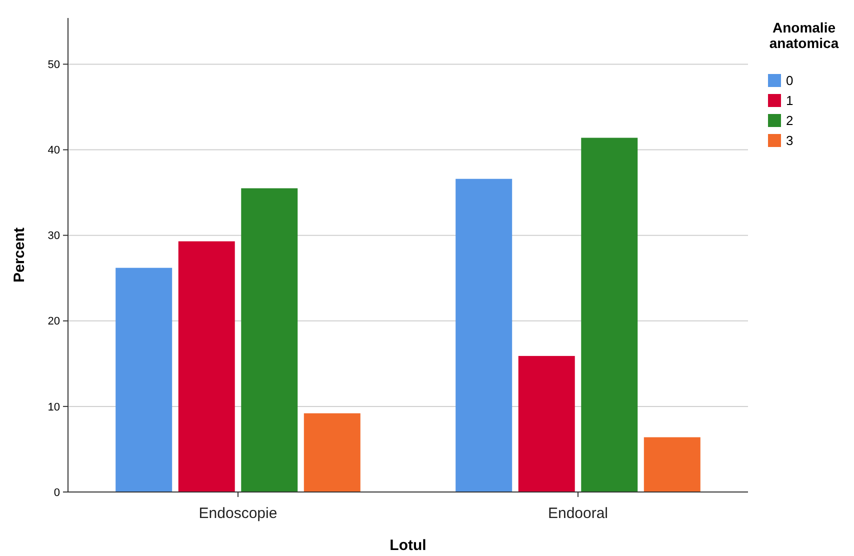  Describe the element at coordinates (790, 100) in the screenshot. I see `legend-label: 1` at that location.